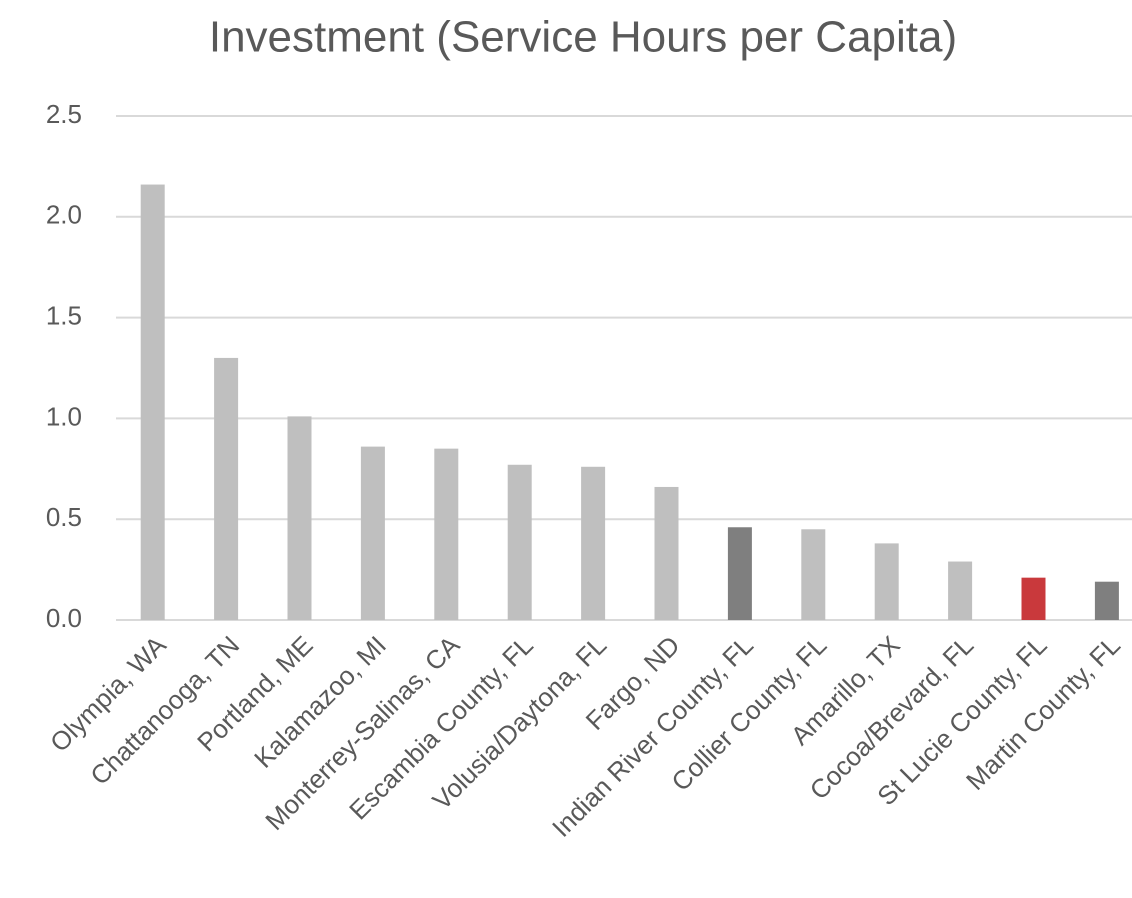 This screenshot has height=898, width=1132. Describe the element at coordinates (64, 315) in the screenshot. I see `y-tick-label: 1.5` at that location.